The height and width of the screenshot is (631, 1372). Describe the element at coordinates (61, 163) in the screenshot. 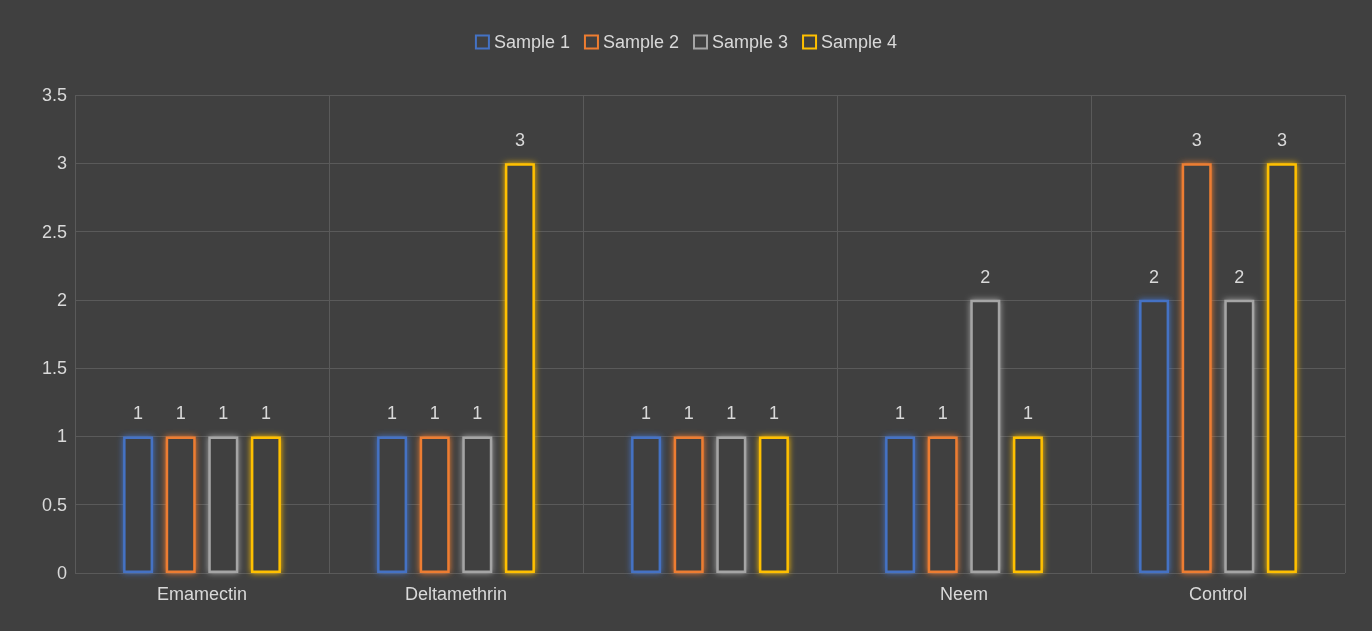

I see `y-tick-label: 3` at that location.